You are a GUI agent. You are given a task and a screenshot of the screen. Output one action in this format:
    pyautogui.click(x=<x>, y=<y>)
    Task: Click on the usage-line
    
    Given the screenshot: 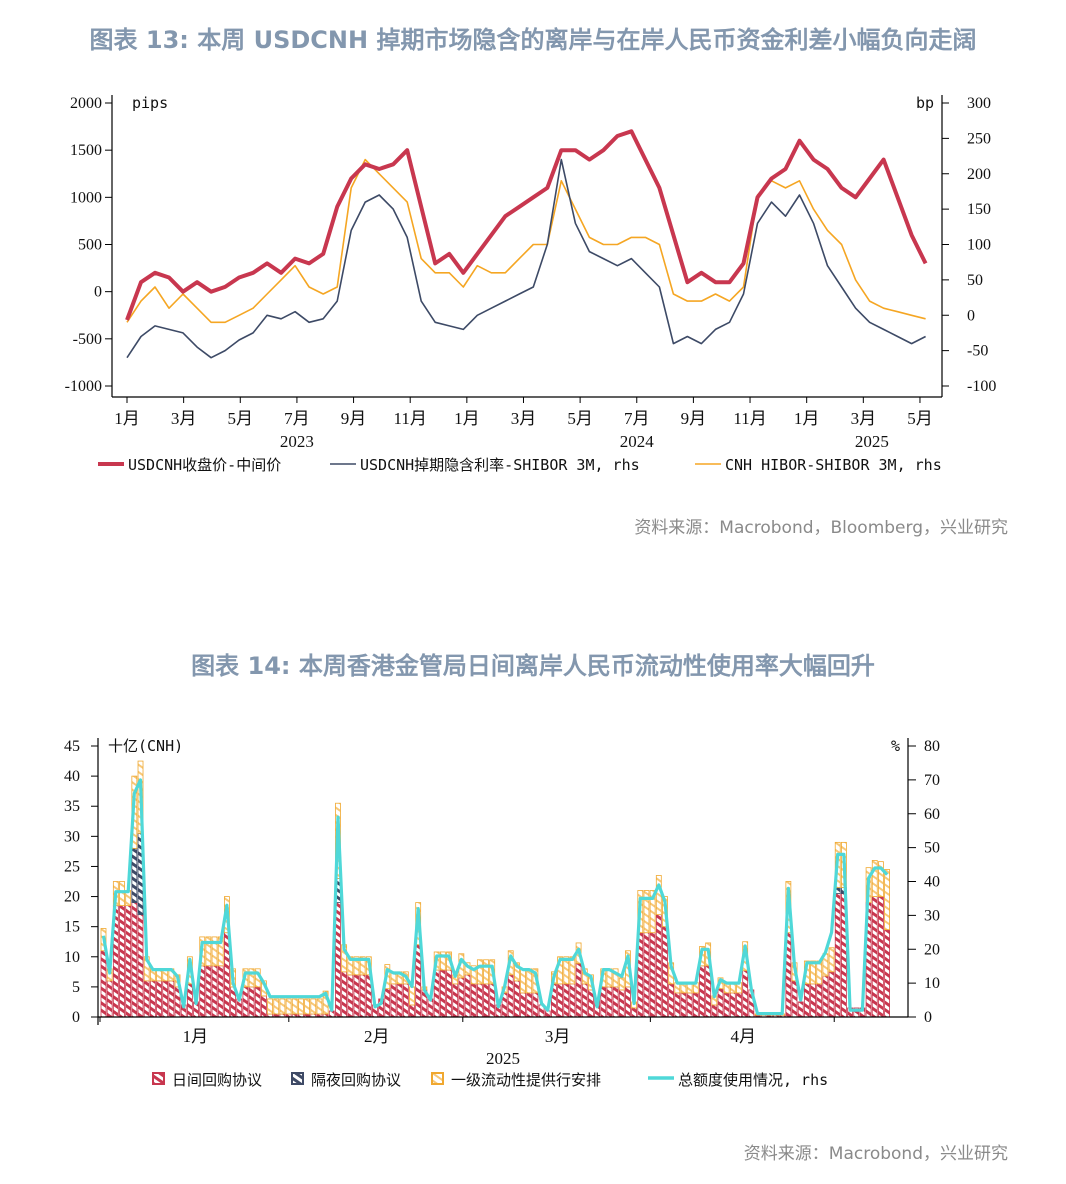 What is the action you would take?
    pyautogui.click(x=495, y=897)
    